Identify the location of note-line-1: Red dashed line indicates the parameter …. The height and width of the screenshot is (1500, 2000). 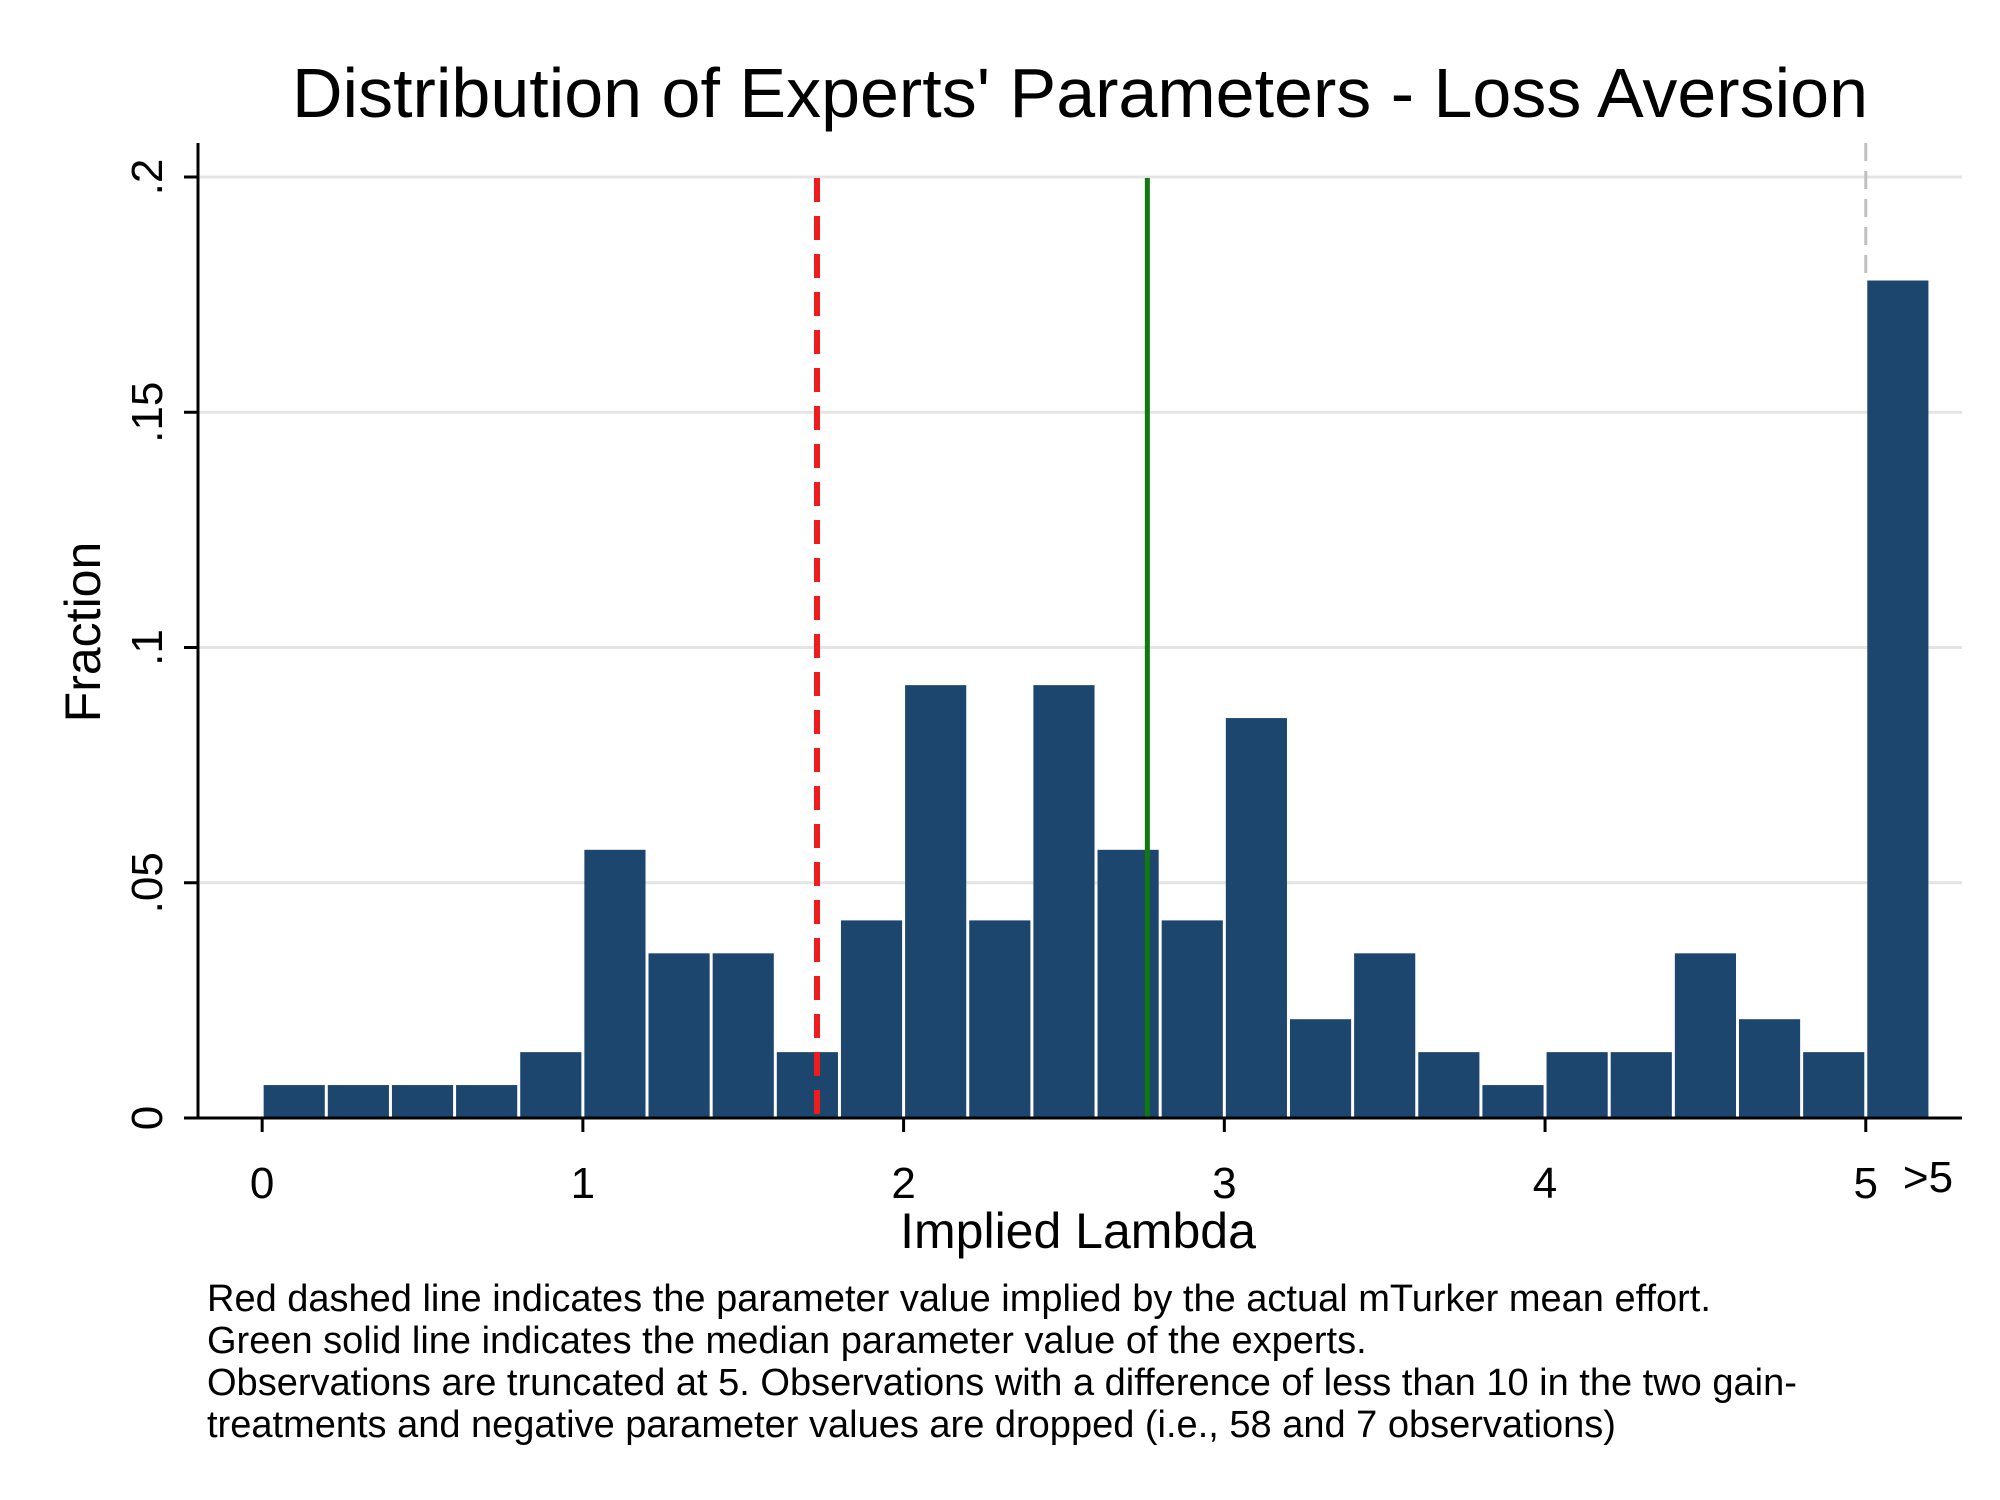
(959, 1299).